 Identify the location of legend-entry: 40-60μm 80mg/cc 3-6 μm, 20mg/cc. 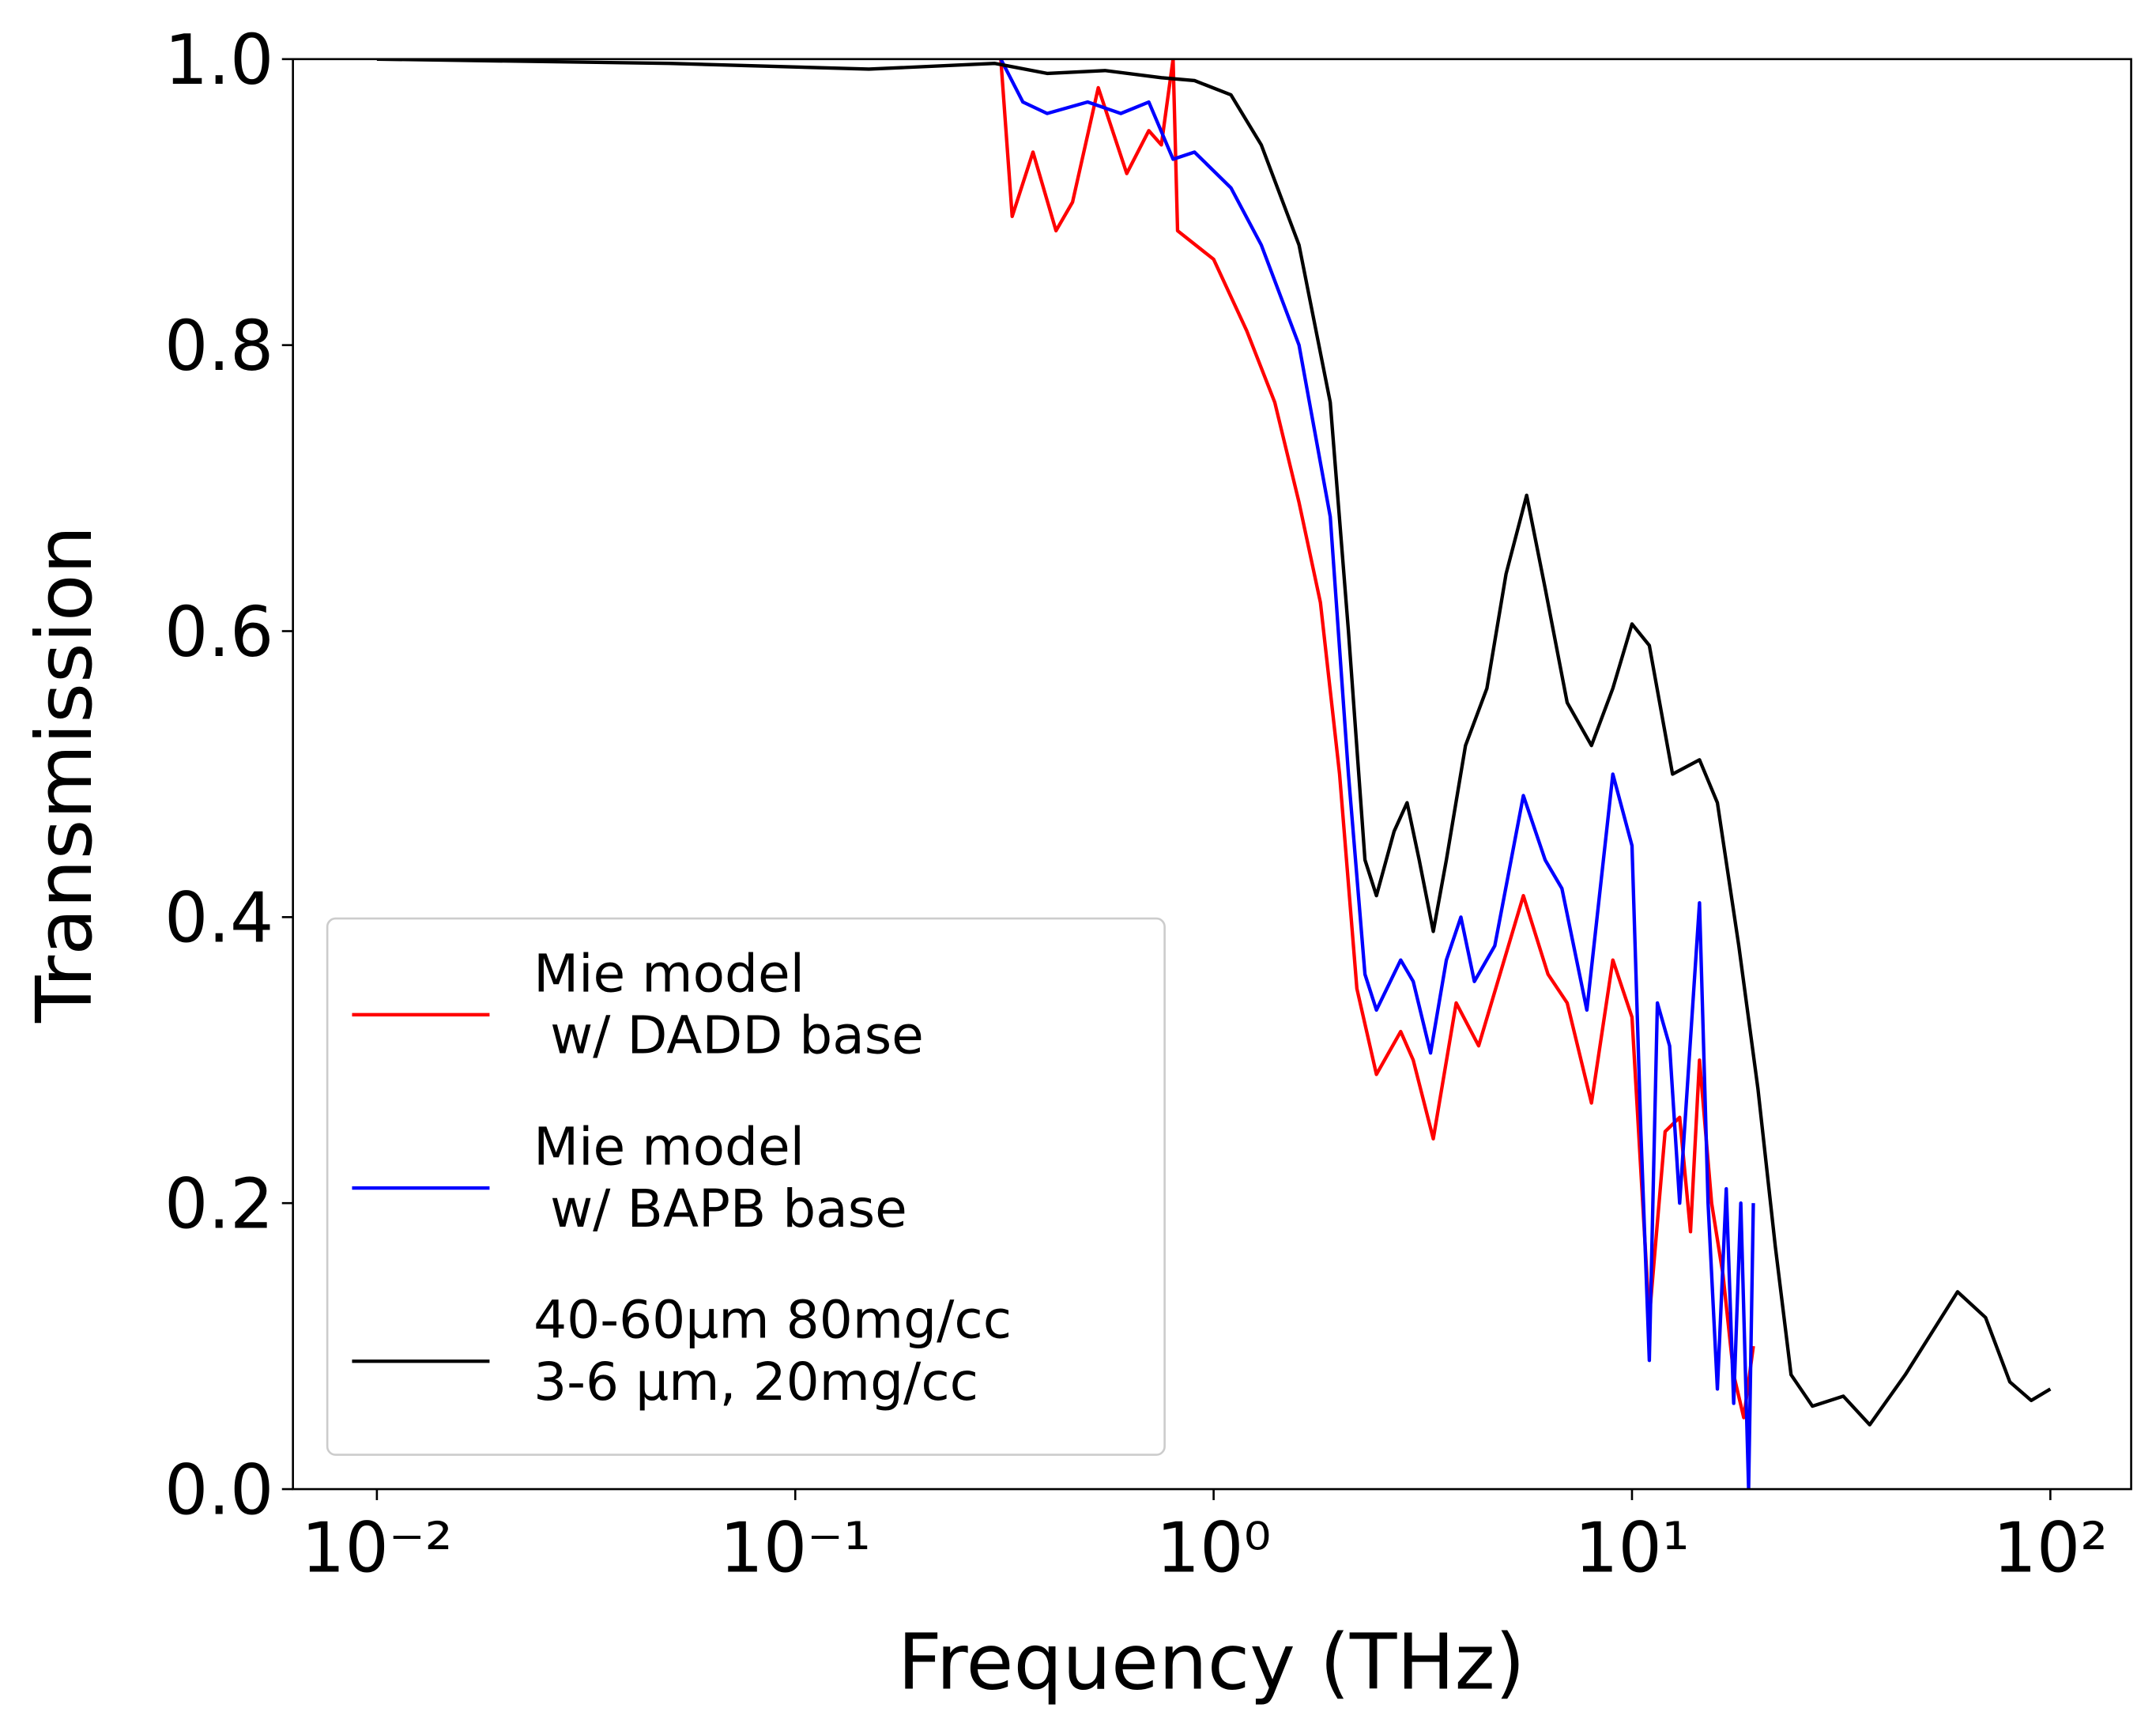
(772, 1350).